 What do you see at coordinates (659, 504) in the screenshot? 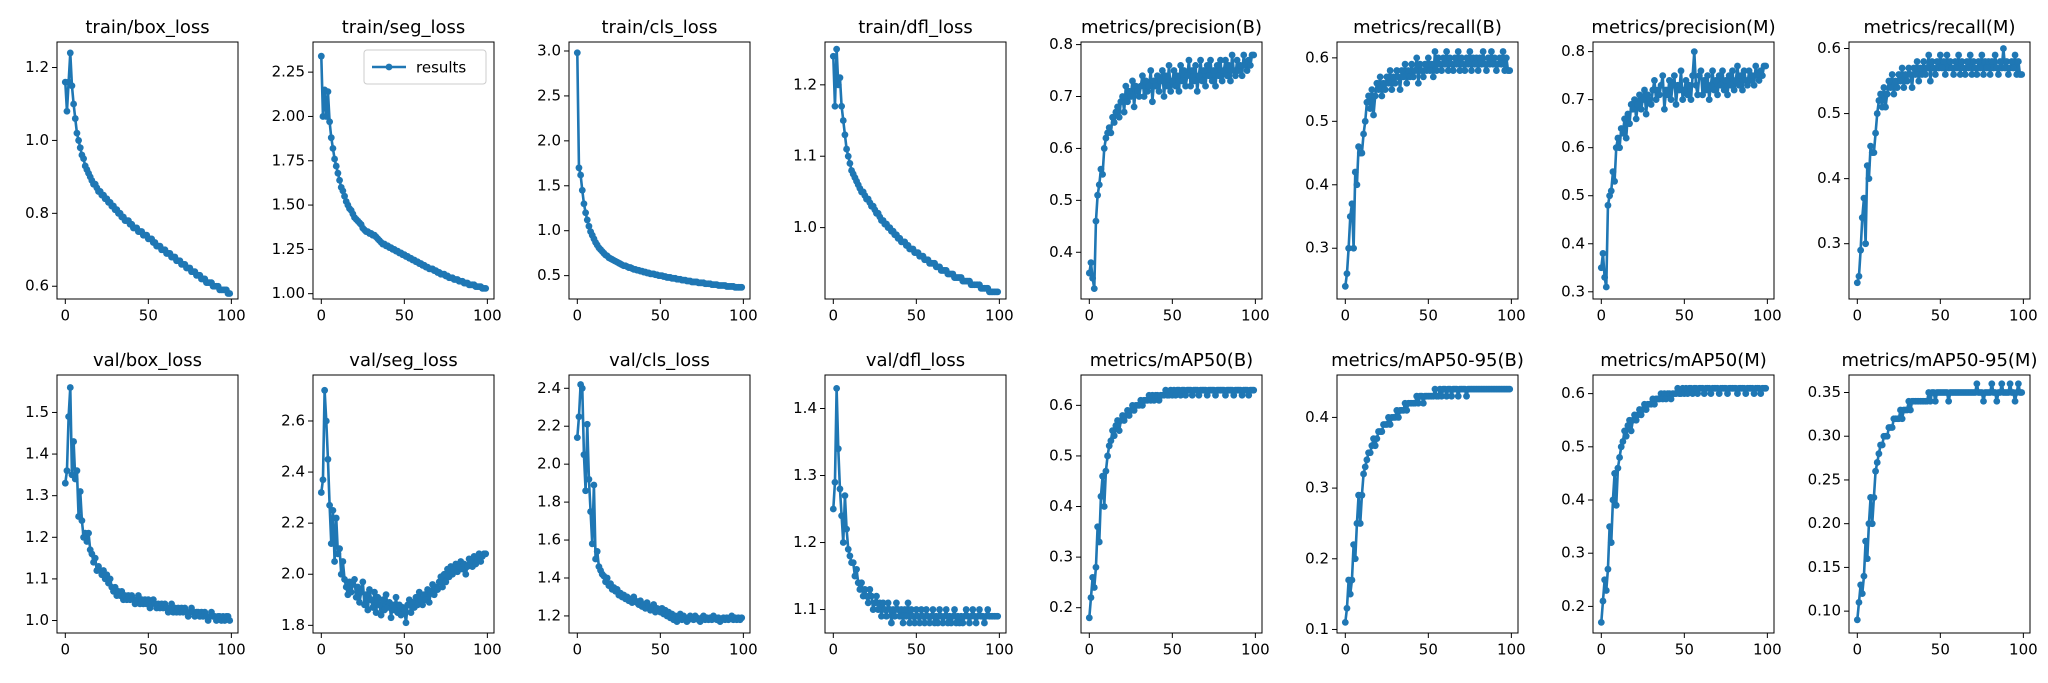
I see `axes-frame` at bounding box center [659, 504].